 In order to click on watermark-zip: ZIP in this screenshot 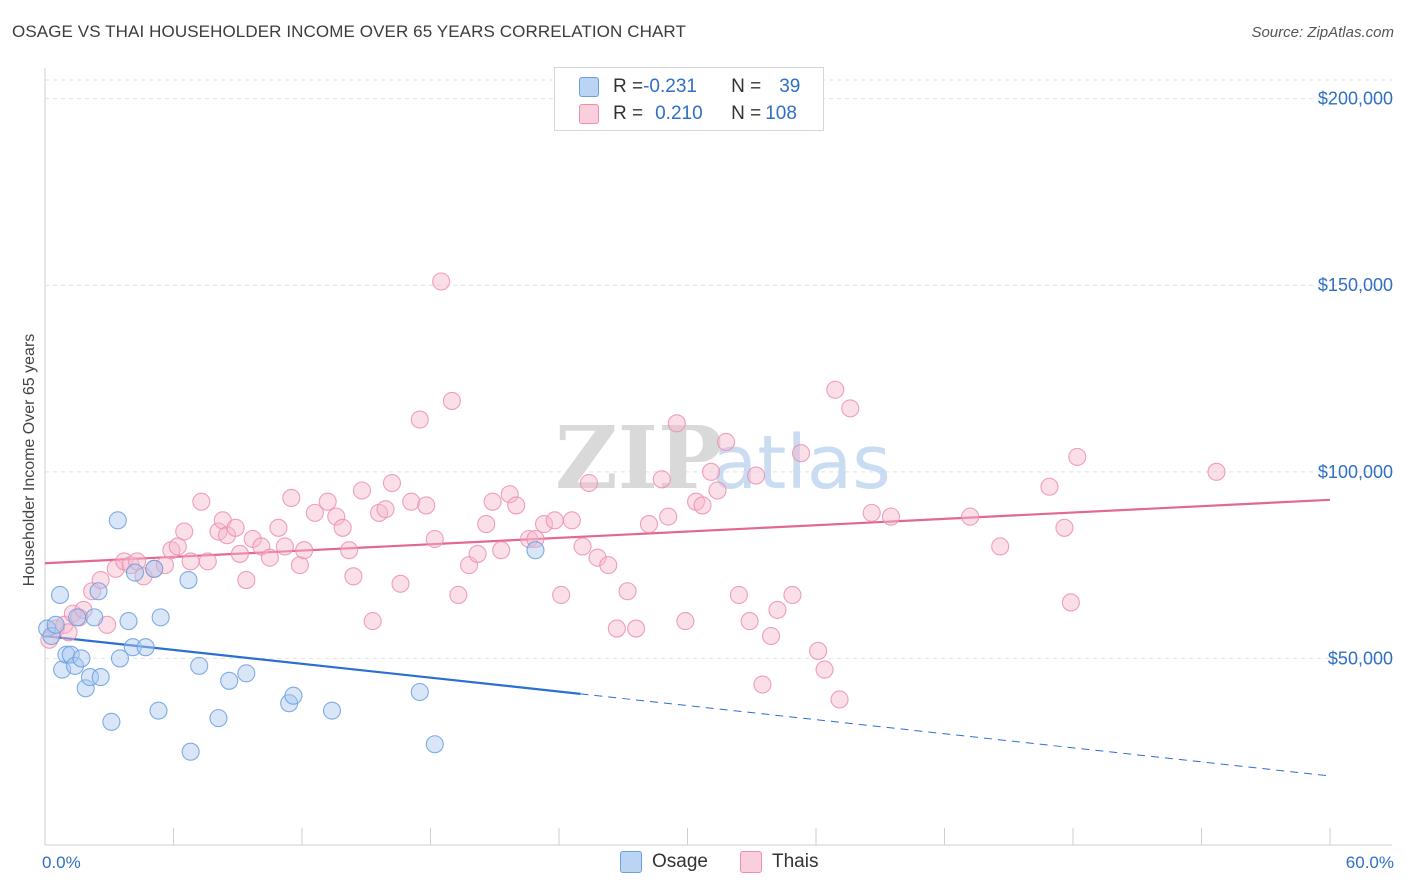, I will do `click(639, 458)`.